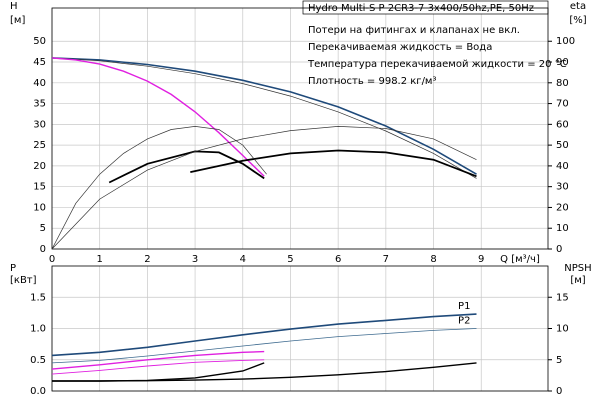 This screenshot has width=600, height=400. Describe the element at coordinates (39, 124) in the screenshot. I see `y-tick-label: 30` at that location.